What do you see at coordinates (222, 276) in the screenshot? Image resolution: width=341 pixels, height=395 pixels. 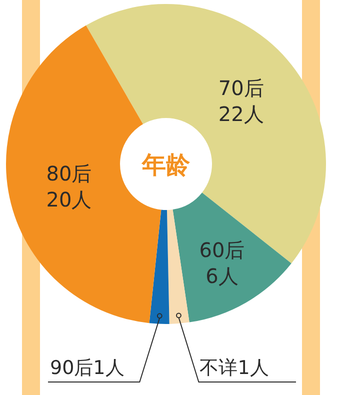 I see `data-label: 6人` at bounding box center [222, 276].